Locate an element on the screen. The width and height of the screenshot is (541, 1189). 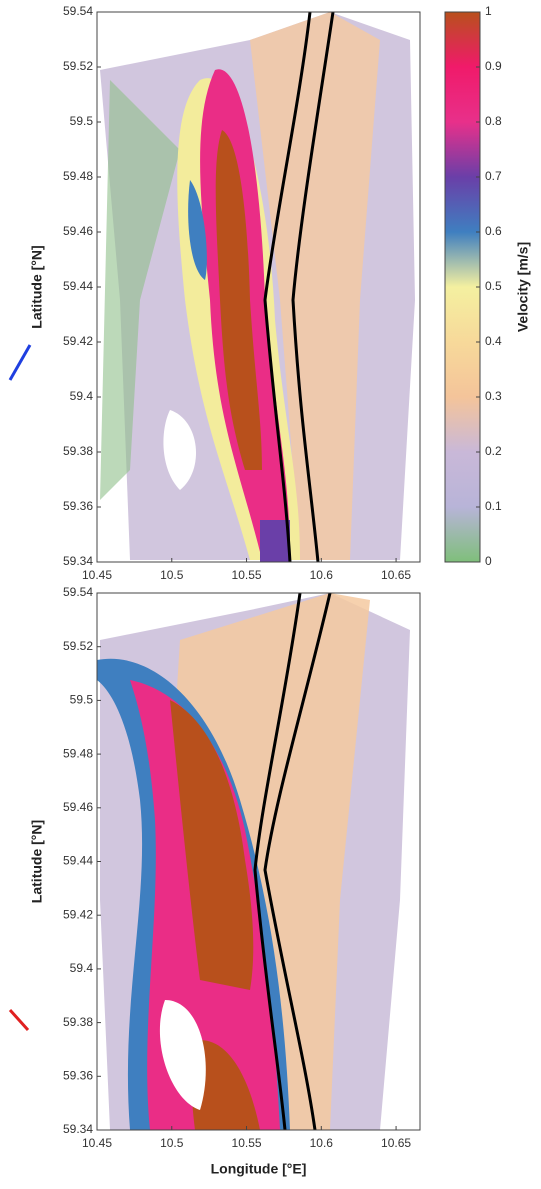
blue-pointer is located at coordinates (20, 362).